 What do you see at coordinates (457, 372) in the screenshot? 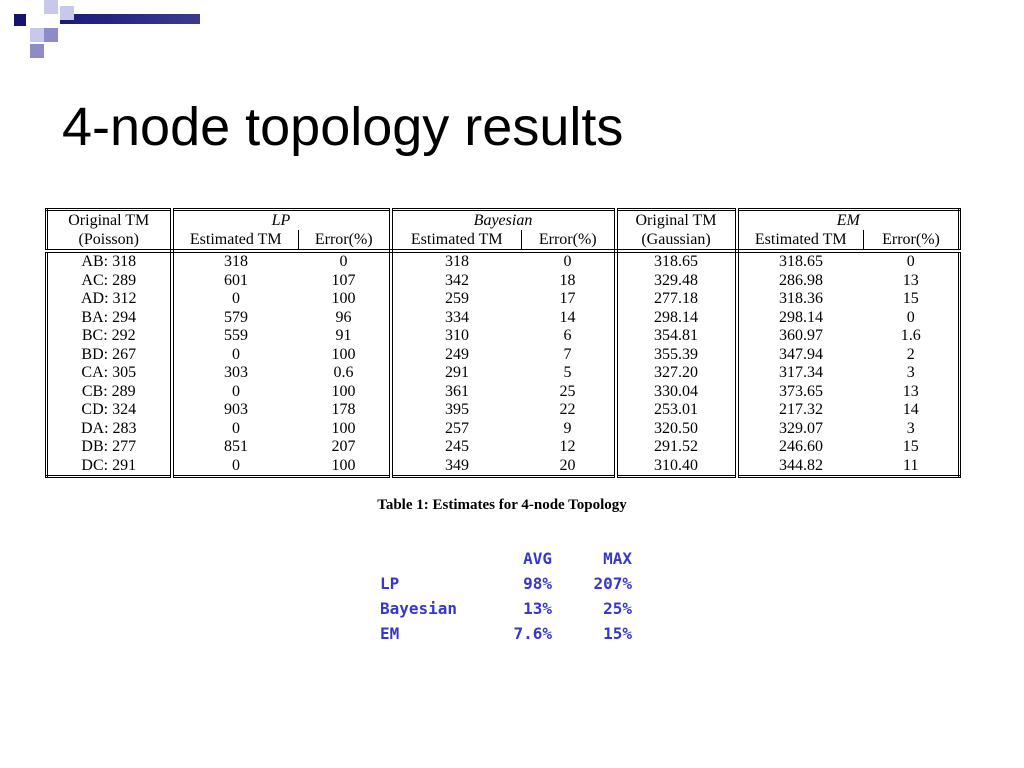
I see `table-cell: 291` at bounding box center [457, 372].